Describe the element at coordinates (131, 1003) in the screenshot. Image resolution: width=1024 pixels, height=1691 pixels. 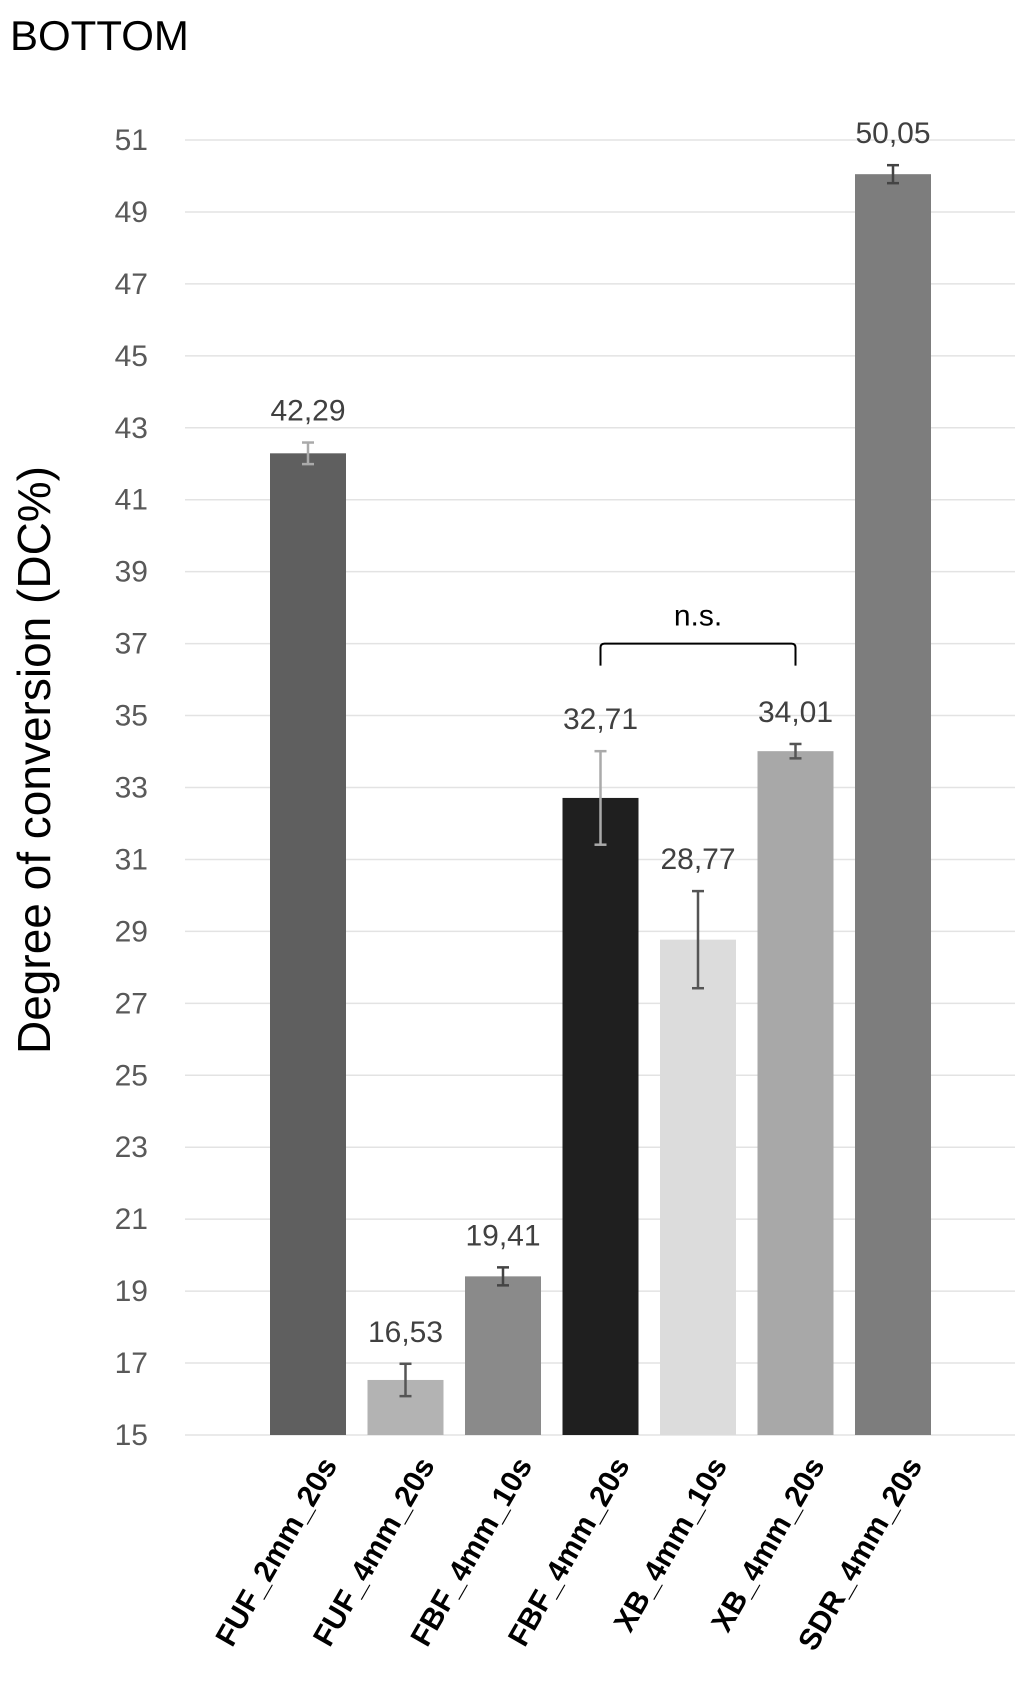
I see `y-tick-label: 27` at that location.